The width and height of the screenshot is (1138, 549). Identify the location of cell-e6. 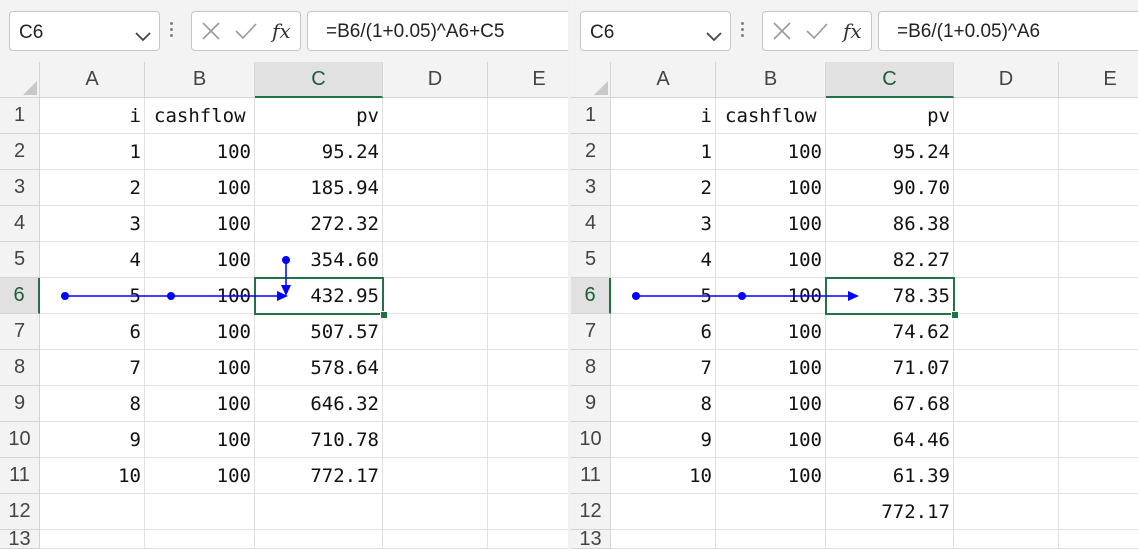
(528, 296).